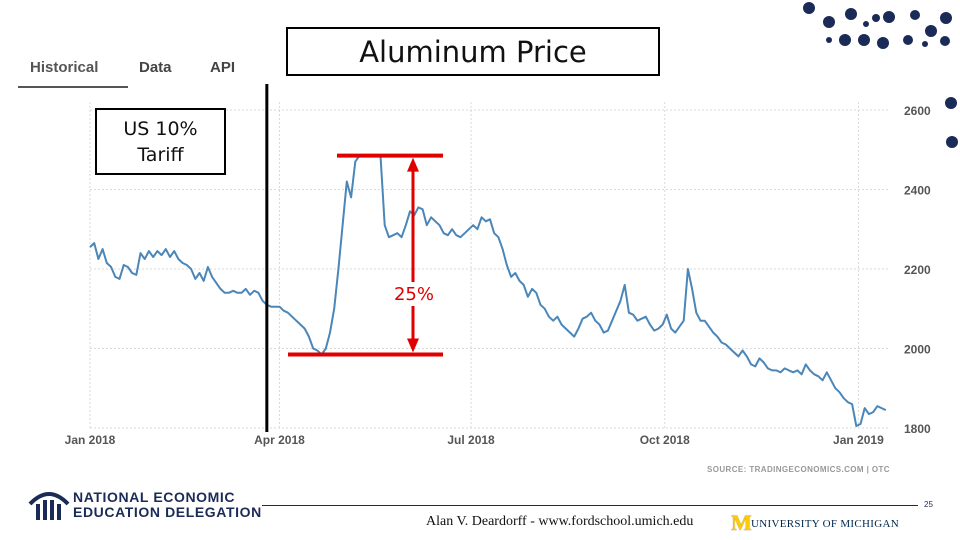  What do you see at coordinates (223, 67) in the screenshot?
I see `tab-api: API` at bounding box center [223, 67].